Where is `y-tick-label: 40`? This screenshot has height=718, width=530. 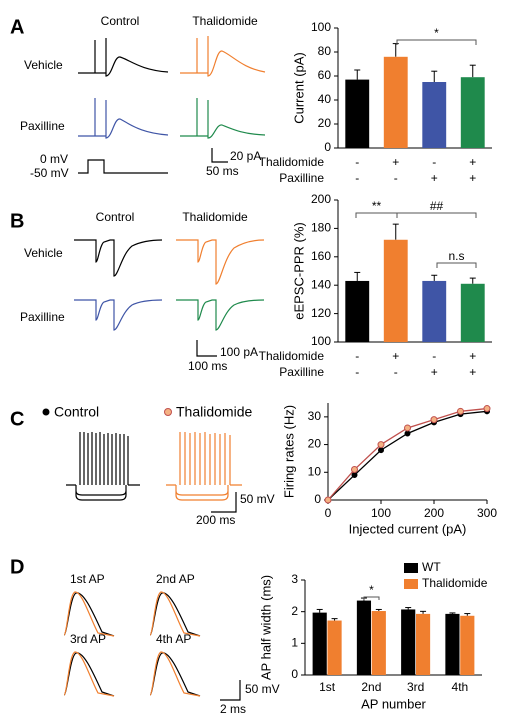
y-tick-label: 40 is located at coordinates (325, 99).